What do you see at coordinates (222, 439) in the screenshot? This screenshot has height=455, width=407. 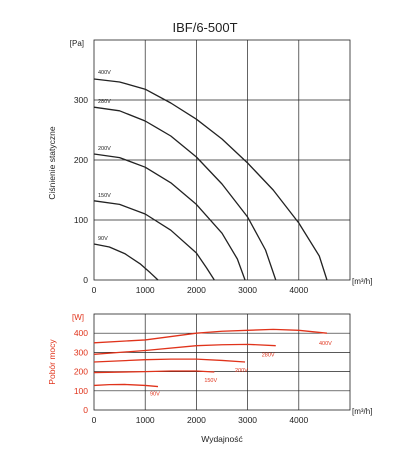 I see `x-axis-title: Wydajność` at bounding box center [222, 439].